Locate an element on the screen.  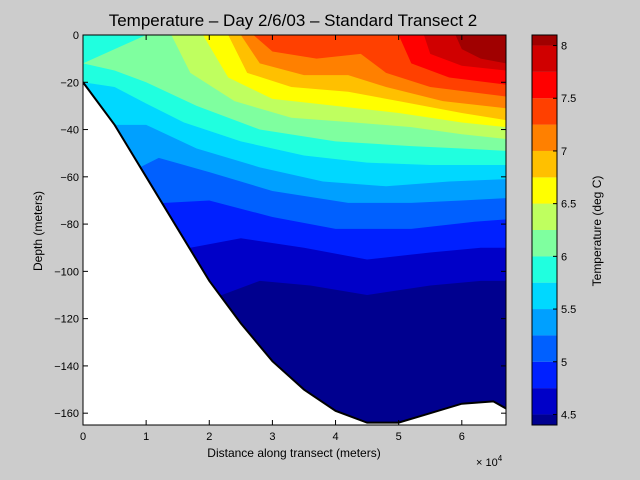
colorbar-label: Temperature (deg C) is located at coordinates (597, 231).